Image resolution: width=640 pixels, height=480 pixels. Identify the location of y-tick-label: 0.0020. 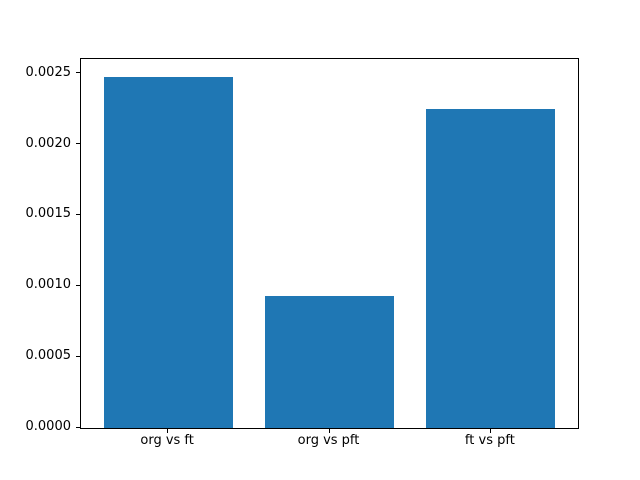
(48, 143).